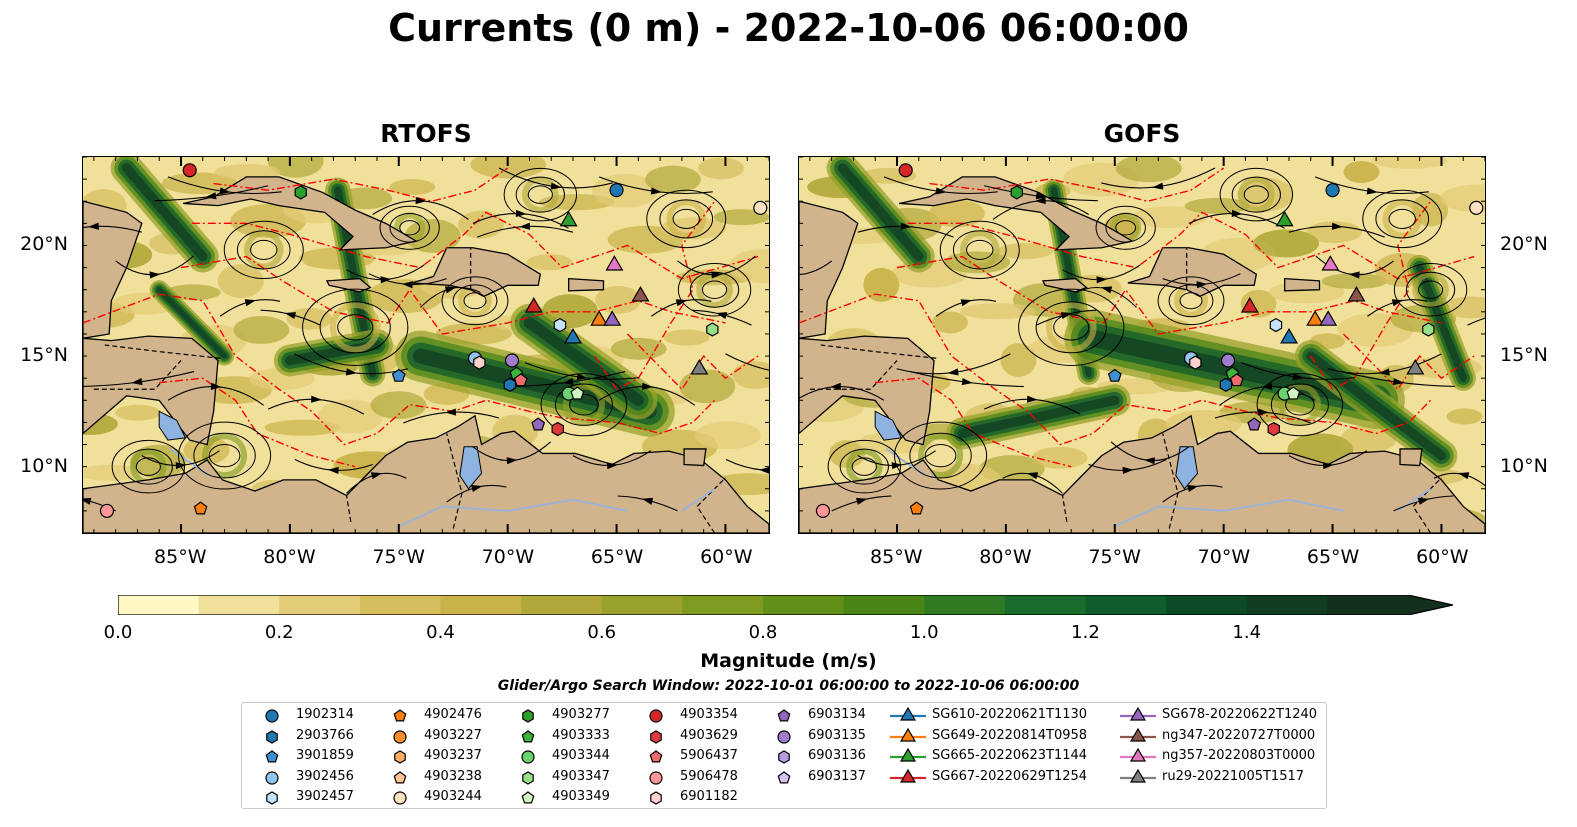 This screenshot has height=827, width=1577. What do you see at coordinates (581, 776) in the screenshot?
I see `legend-label: 4903347` at bounding box center [581, 776].